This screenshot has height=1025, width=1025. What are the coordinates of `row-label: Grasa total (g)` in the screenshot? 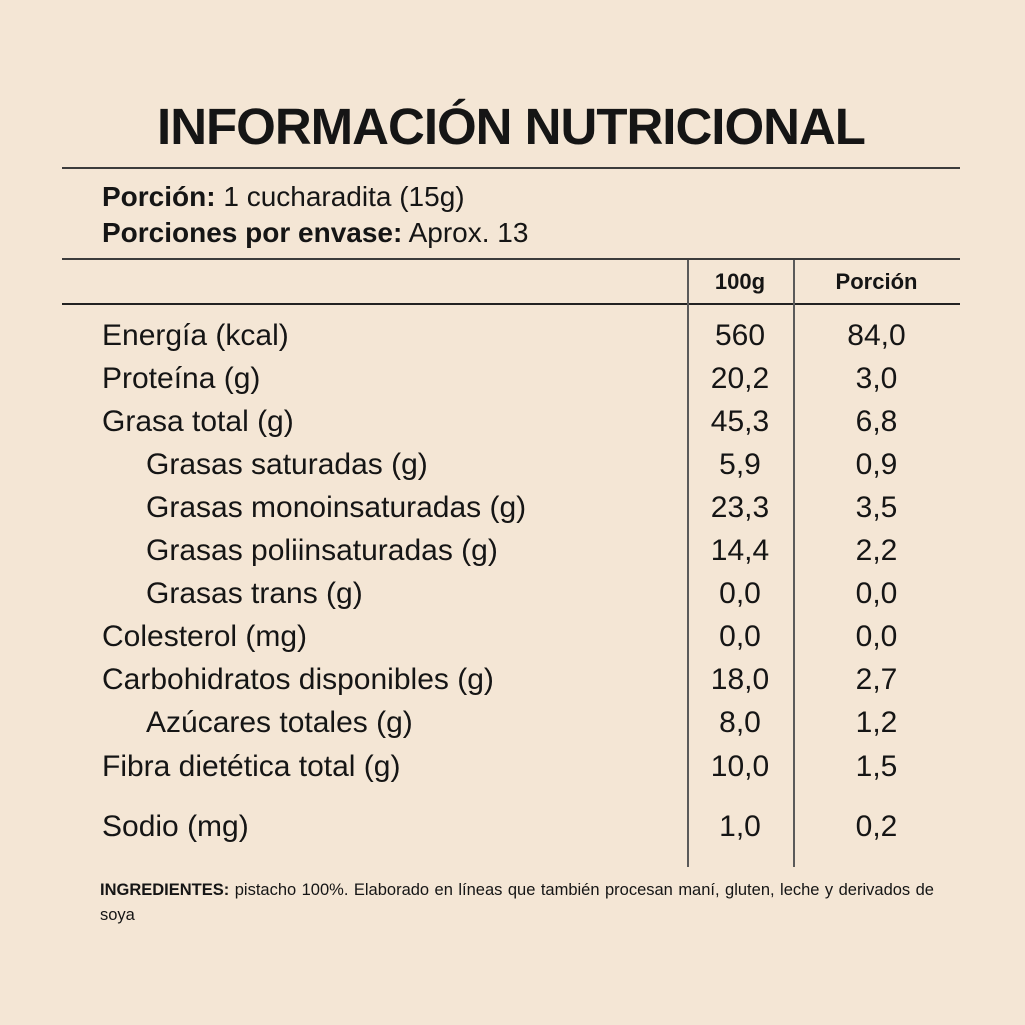 It's located at (198, 421).